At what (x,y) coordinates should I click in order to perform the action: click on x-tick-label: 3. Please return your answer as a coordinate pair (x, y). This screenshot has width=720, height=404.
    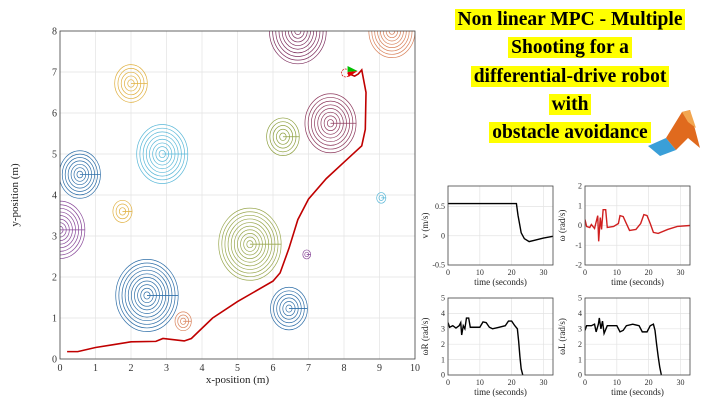
    Looking at the image, I should click on (166, 368).